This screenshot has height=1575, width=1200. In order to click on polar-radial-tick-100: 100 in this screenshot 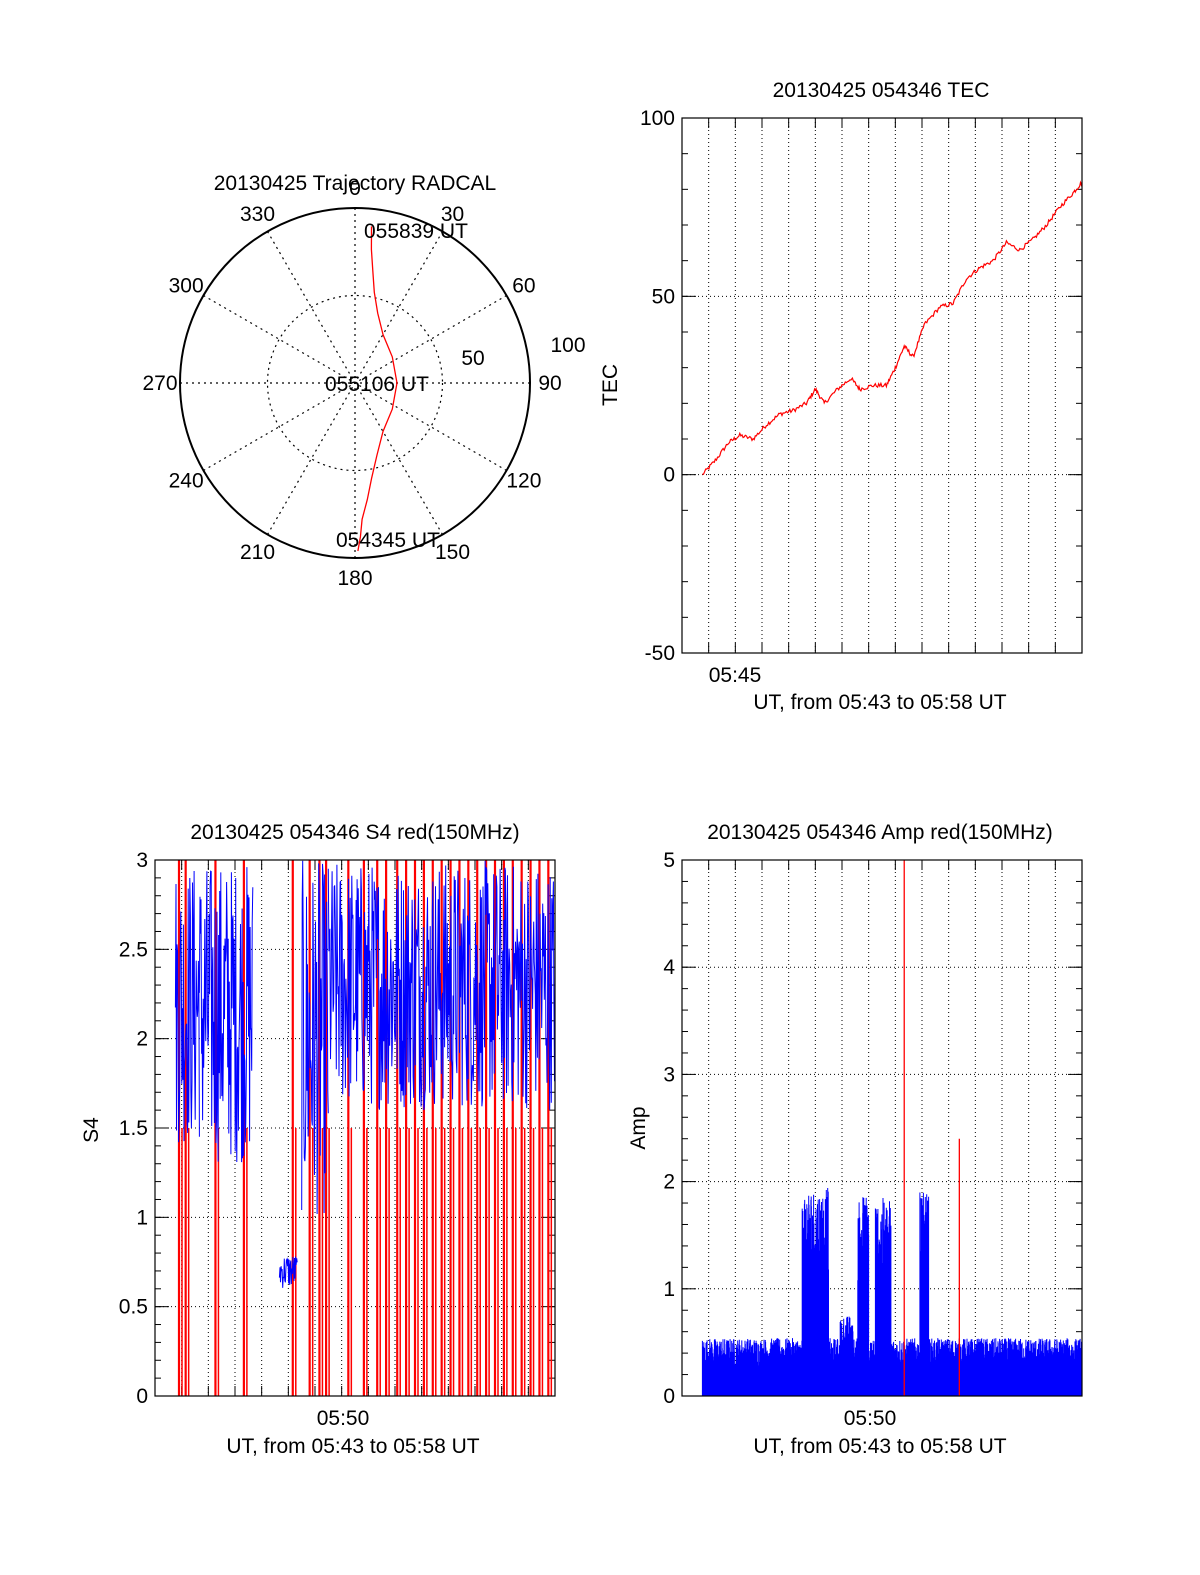, I will do `click(567, 345)`.